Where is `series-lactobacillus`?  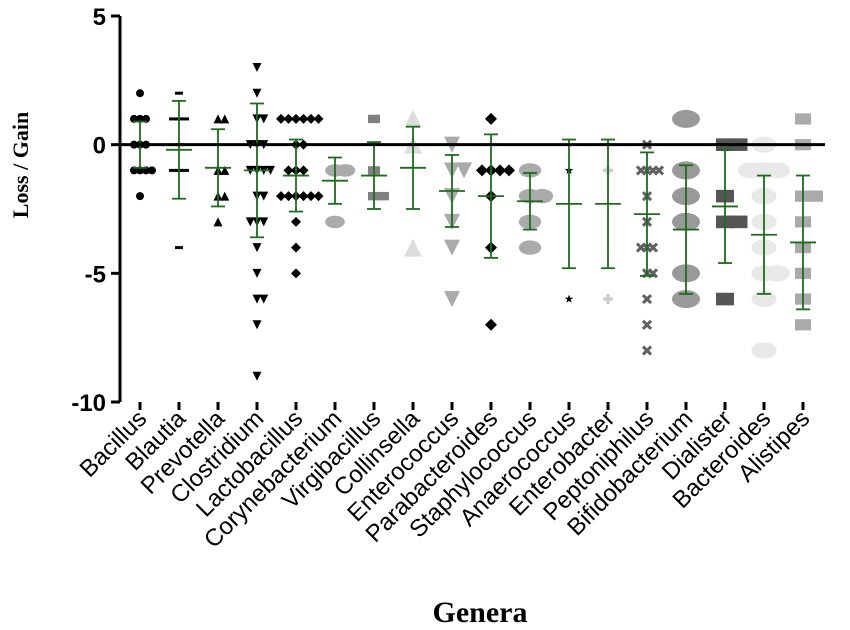 series-lactobacillus is located at coordinates (300, 196).